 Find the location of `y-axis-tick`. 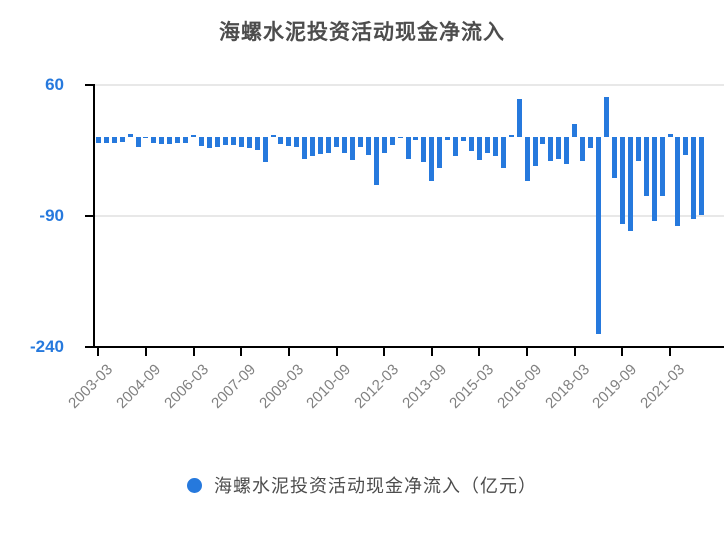

y-axis-tick is located at coordinates (90, 216).